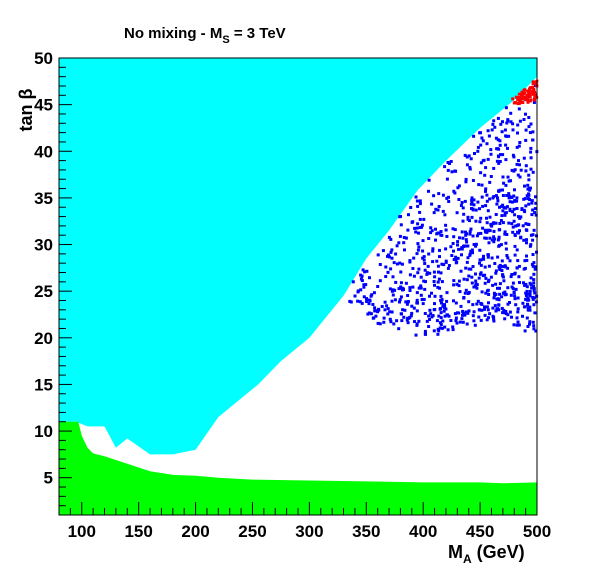  Describe the element at coordinates (480, 531) in the screenshot. I see `x-tick-label: 450` at that location.